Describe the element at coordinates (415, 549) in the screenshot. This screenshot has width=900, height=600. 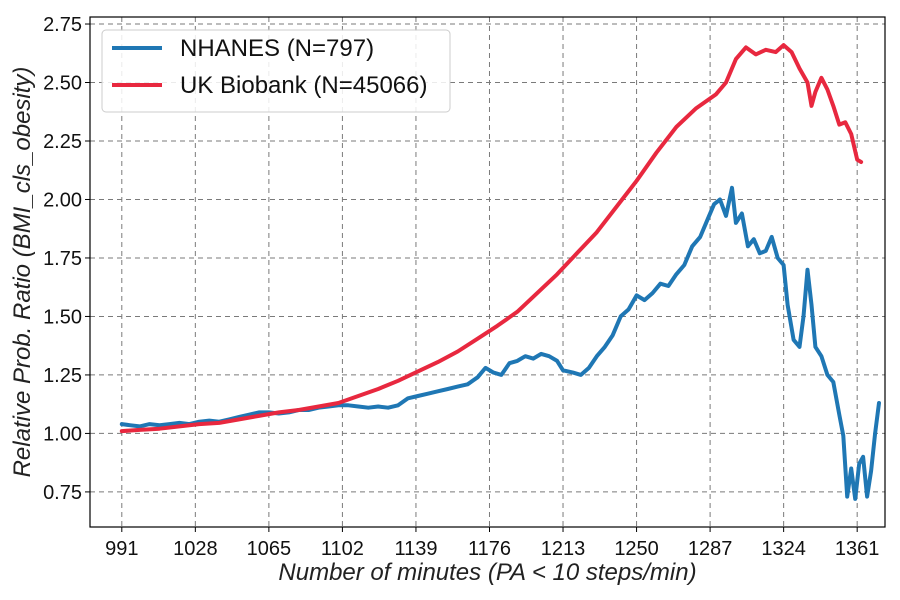
I see `x-tick-label: 1139` at that location.